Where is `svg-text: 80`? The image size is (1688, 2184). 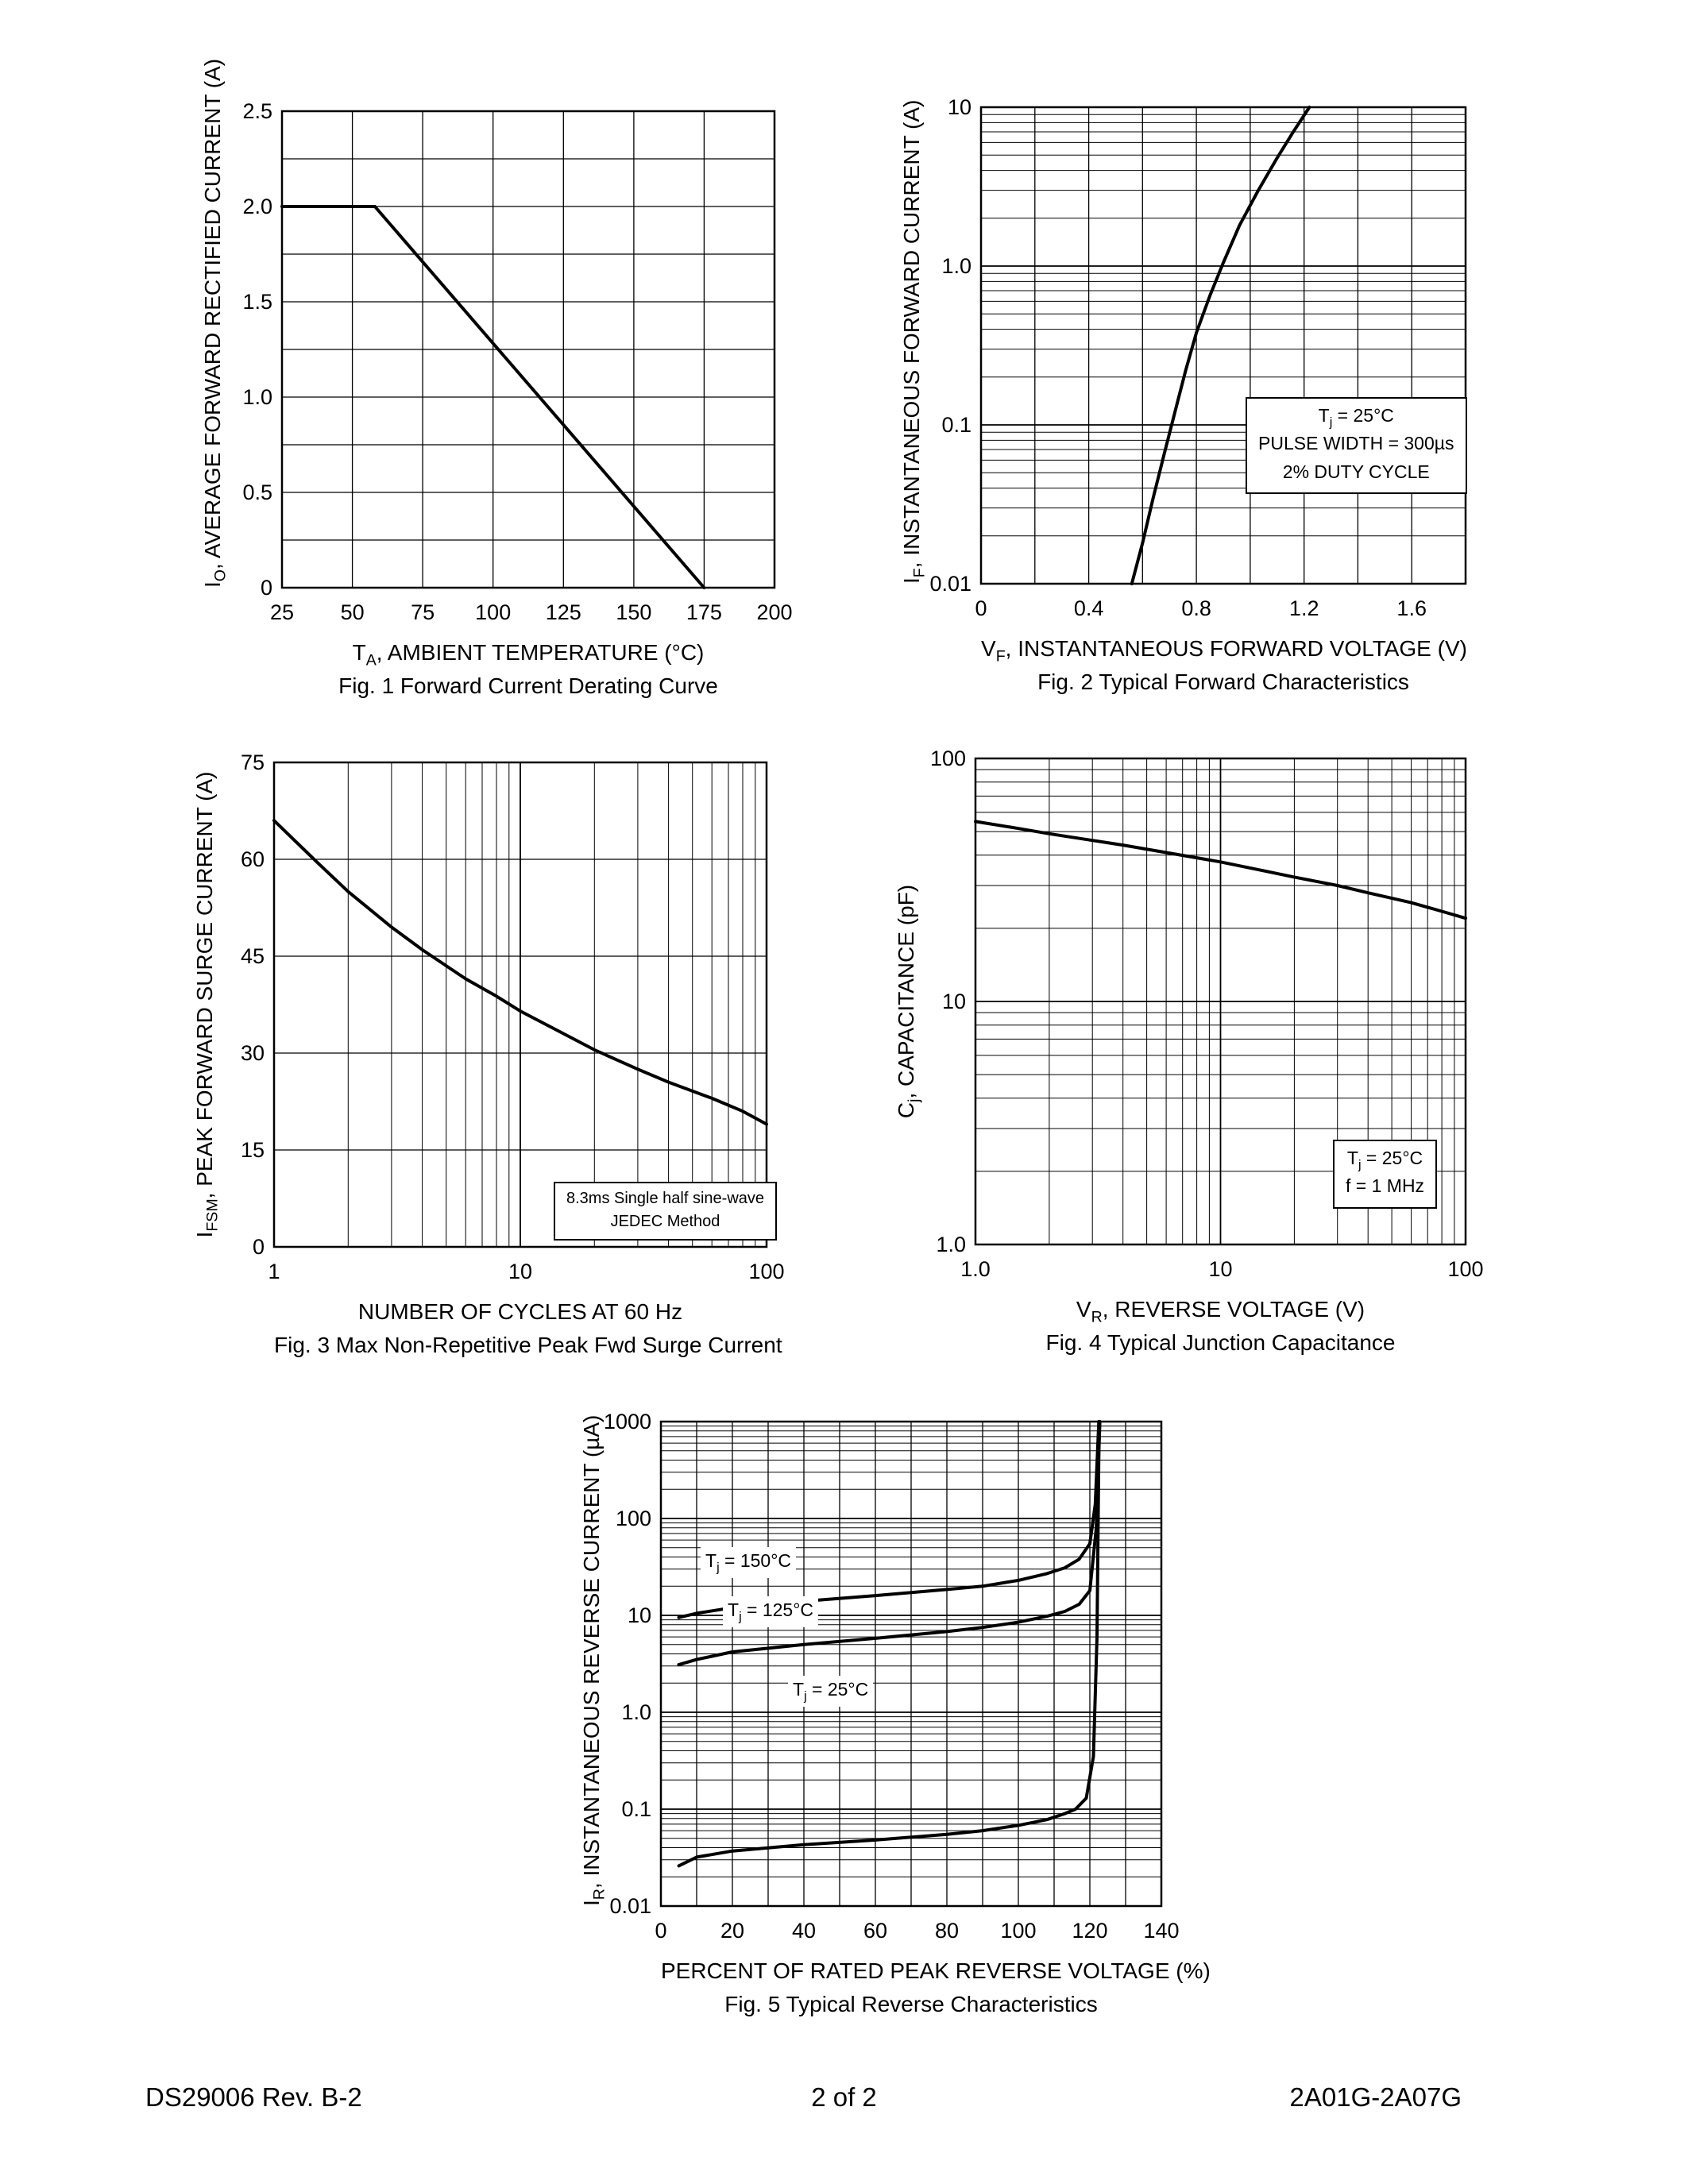 svg-text: 80 is located at coordinates (947, 1931).